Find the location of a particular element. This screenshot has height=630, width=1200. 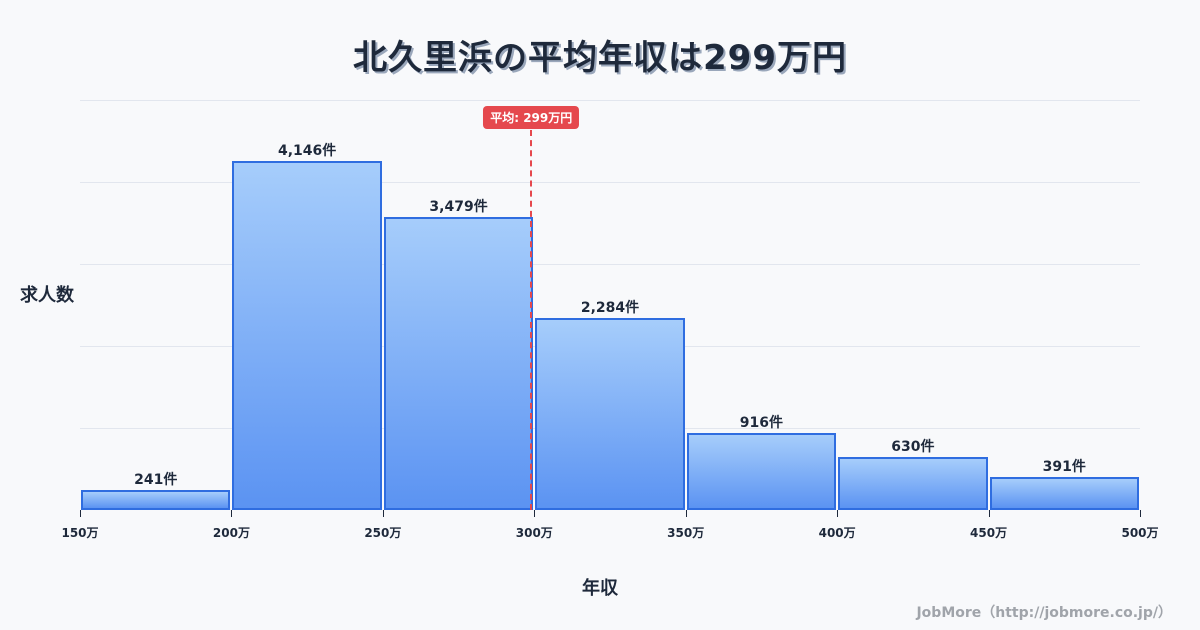

x-tick-label: 400万 is located at coordinates (837, 533).